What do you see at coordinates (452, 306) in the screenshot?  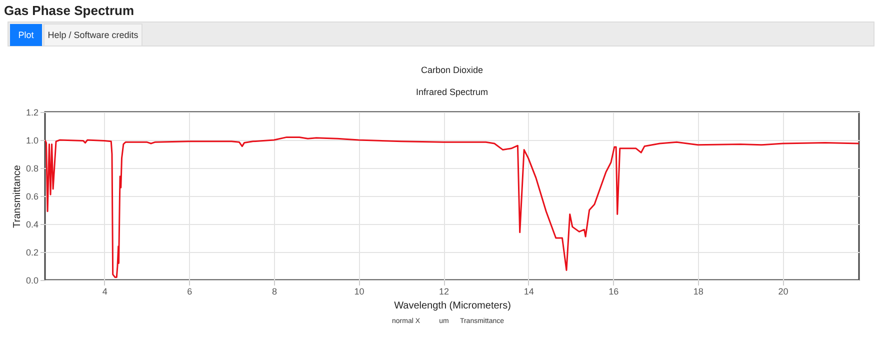 I see `x-axis-title: Wavelength (Micrometers)` at bounding box center [452, 306].